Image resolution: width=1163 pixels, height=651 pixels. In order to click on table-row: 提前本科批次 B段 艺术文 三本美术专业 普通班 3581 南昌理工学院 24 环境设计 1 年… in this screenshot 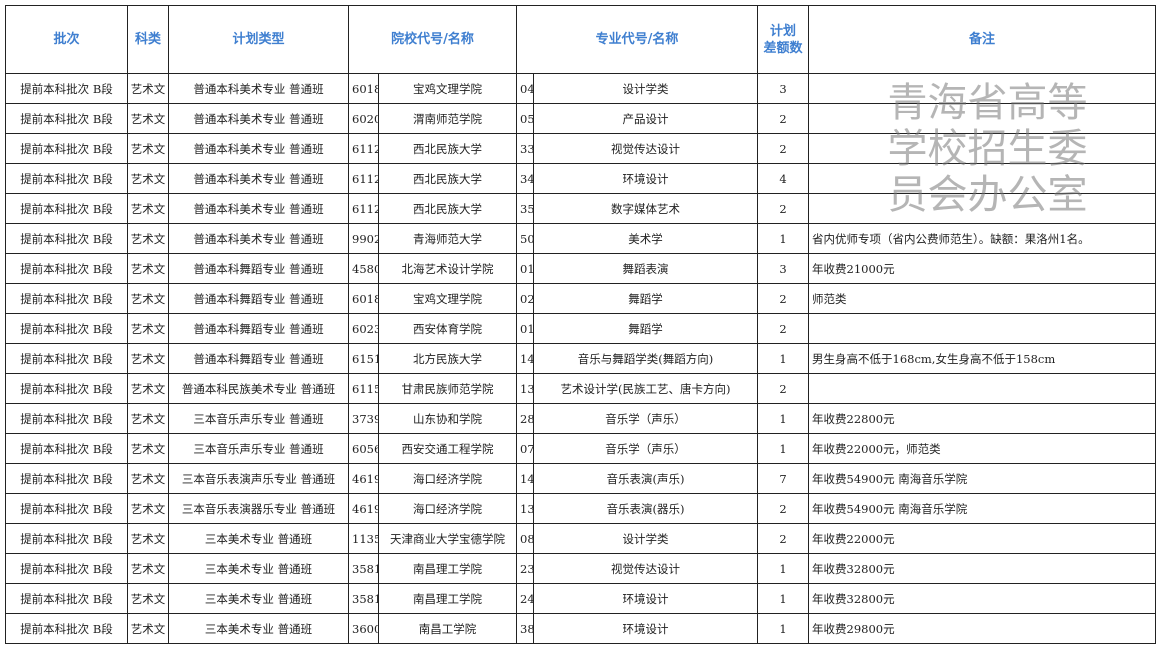, I will do `click(580, 598)`.